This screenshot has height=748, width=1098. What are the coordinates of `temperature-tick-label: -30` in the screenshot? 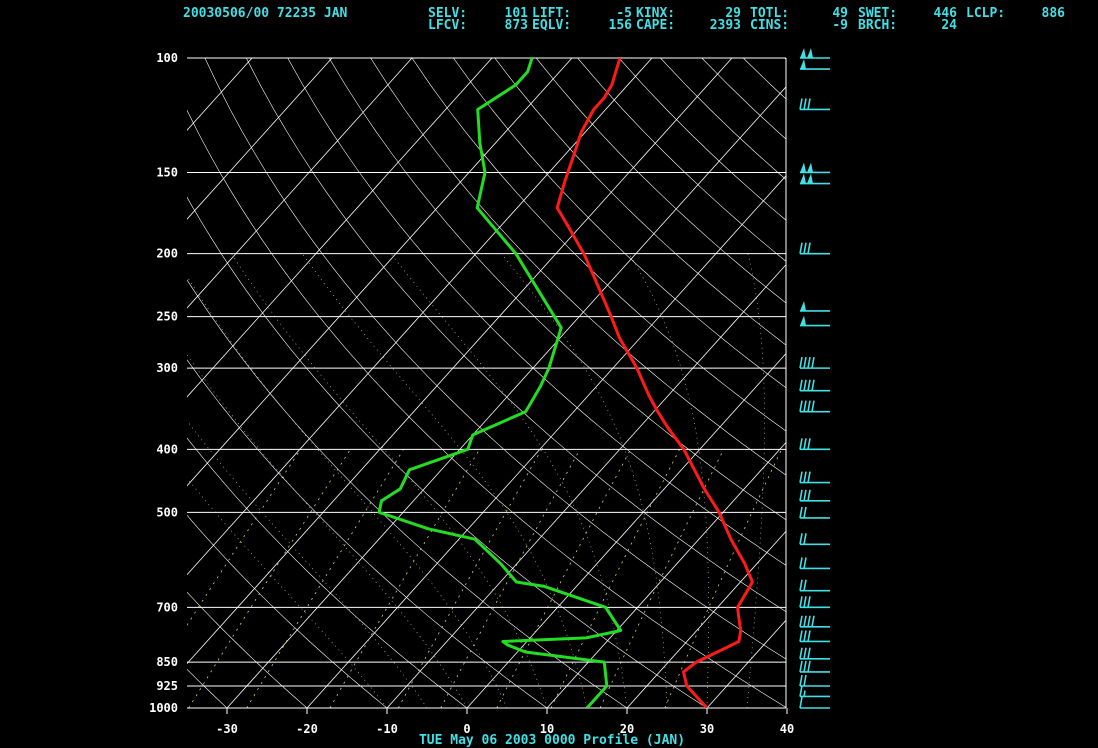 It's located at (227, 729).